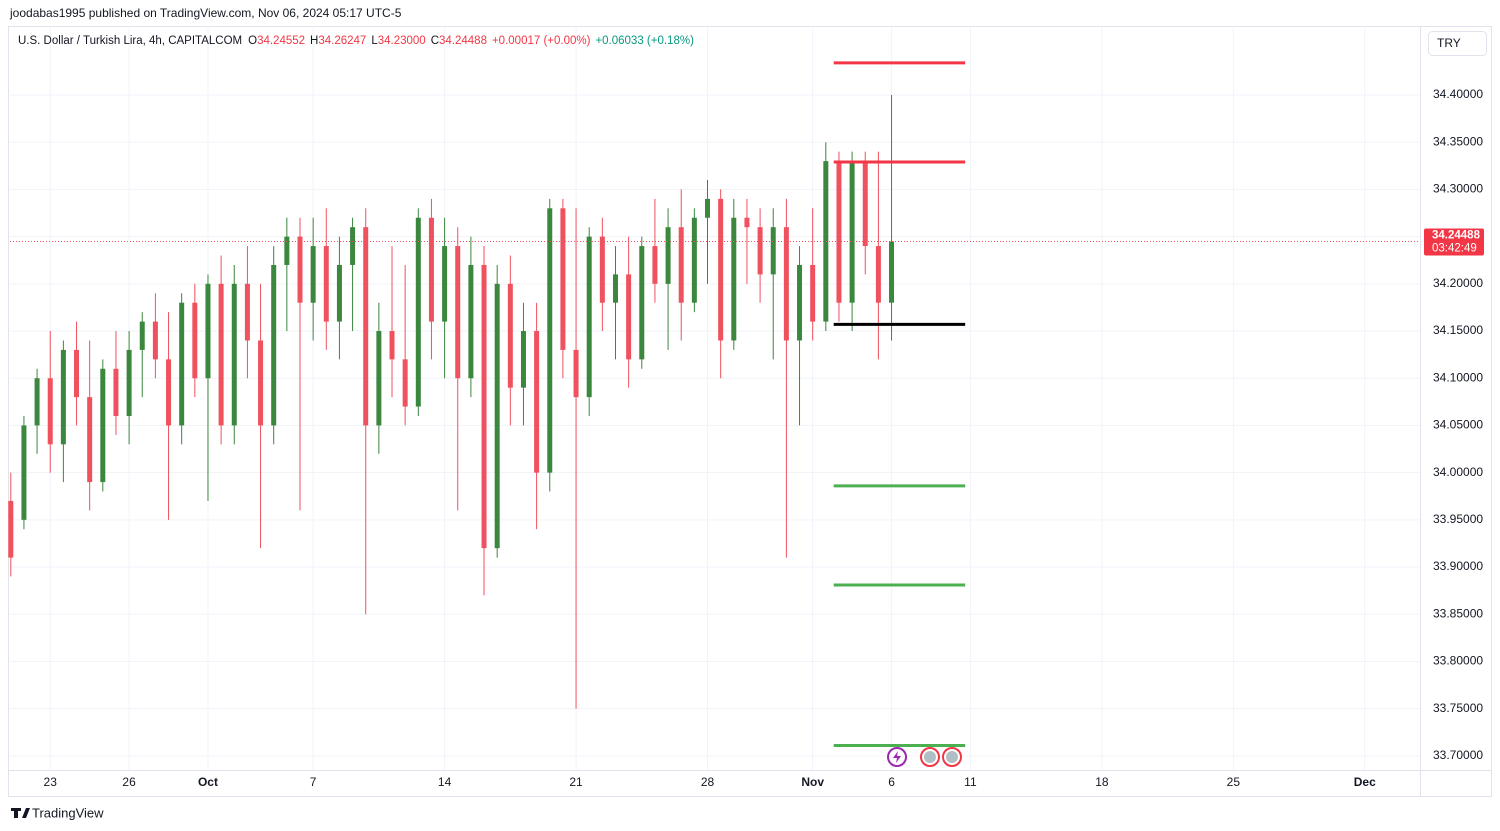 Image resolution: width=1500 pixels, height=831 pixels. I want to click on legend-text: O, so click(252, 41).